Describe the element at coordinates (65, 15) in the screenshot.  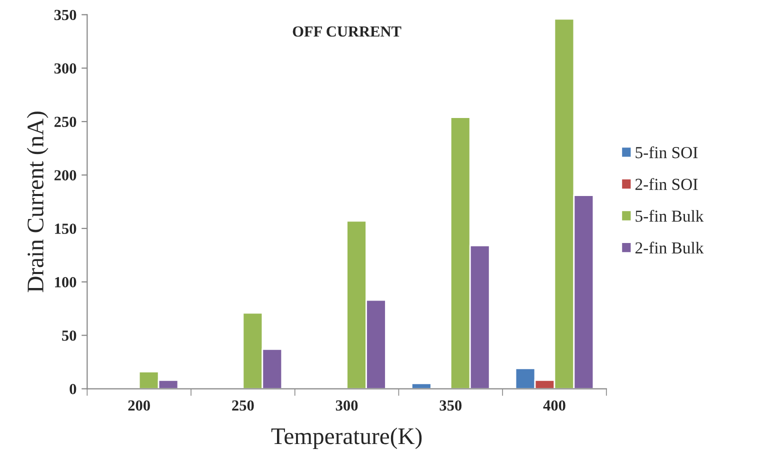
I see `y-tick-label: 350` at that location.